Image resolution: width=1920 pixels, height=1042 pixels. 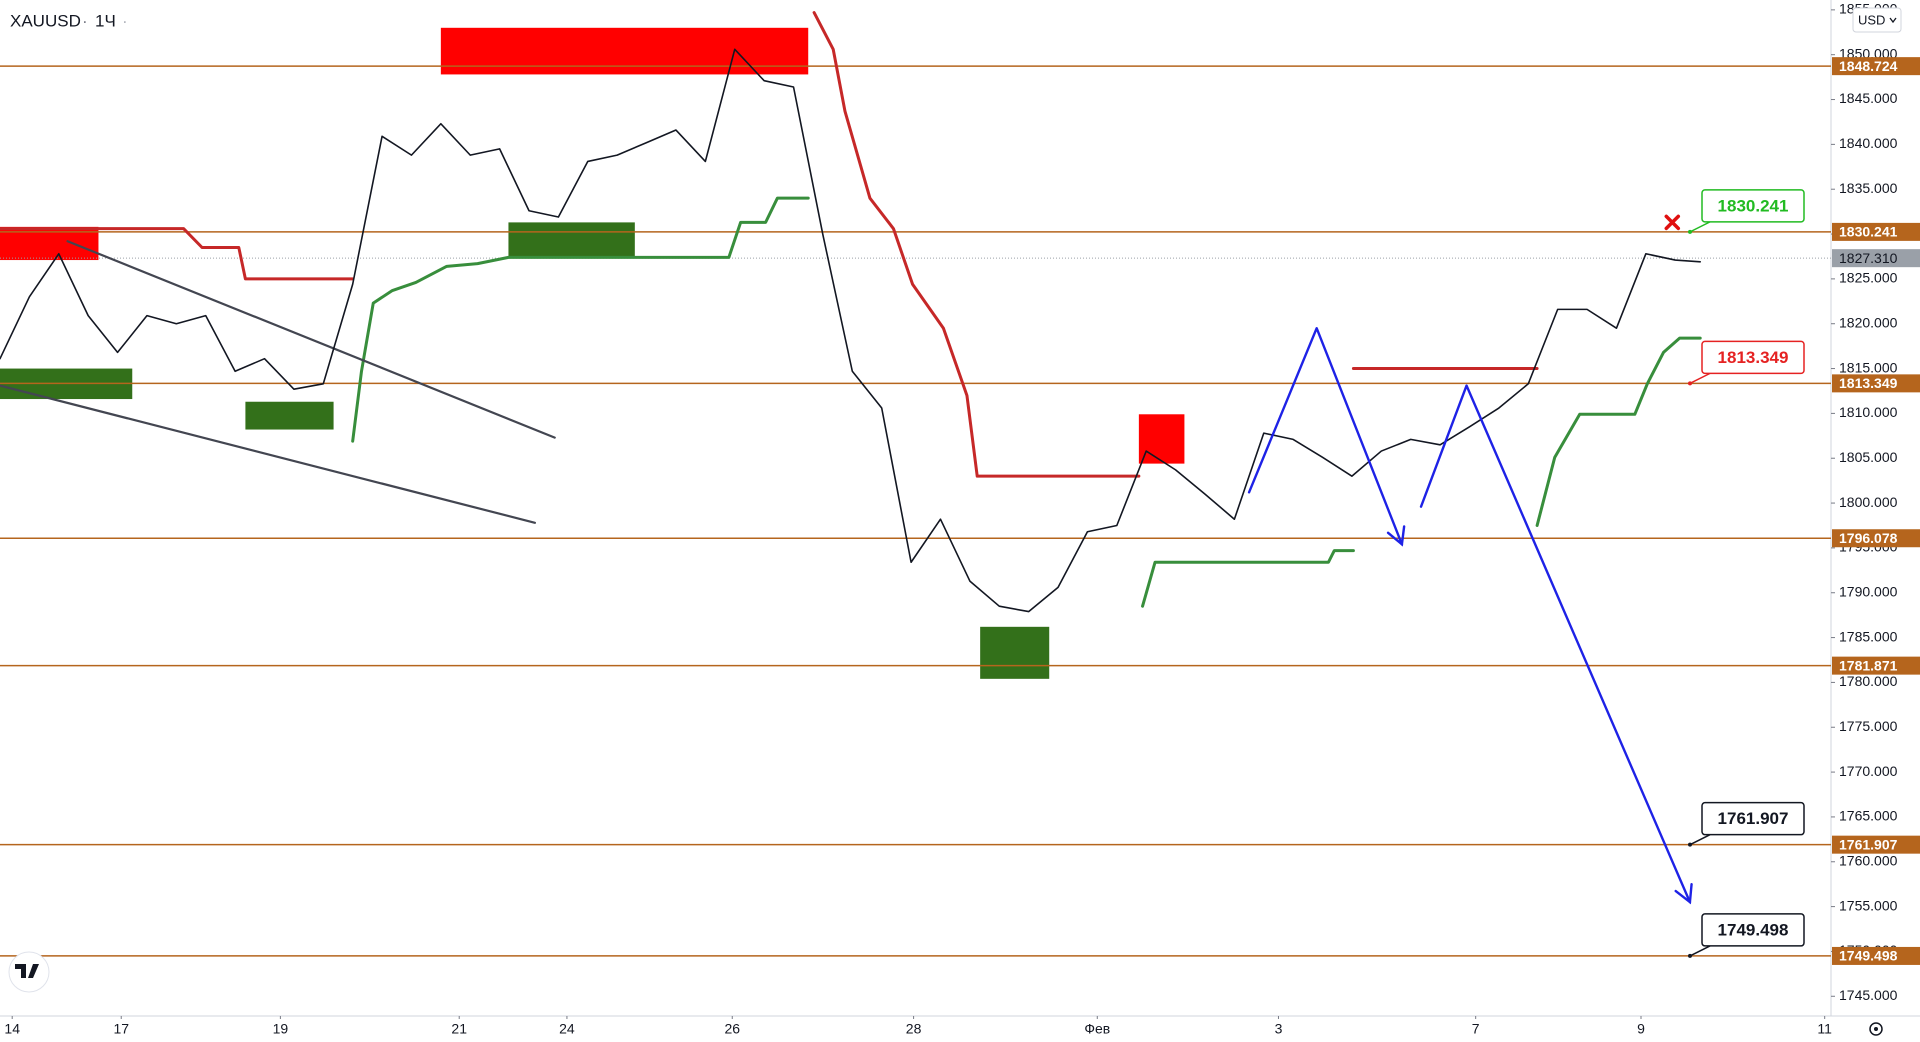 I want to click on x-tick-label: 24, so click(x=567, y=1029).